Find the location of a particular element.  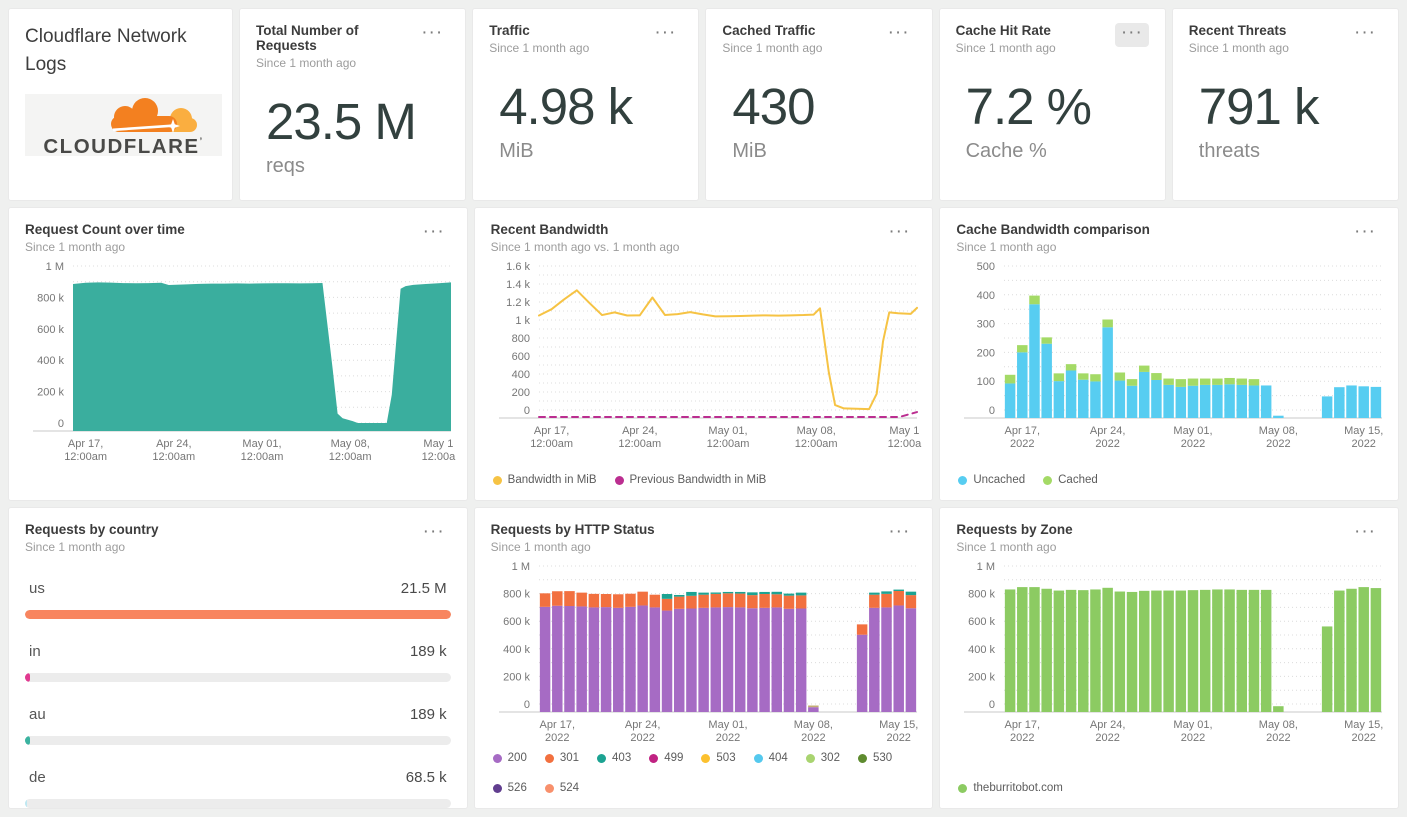

legend-item: Previous Bandwidth in MiB is located at coordinates (690, 480).